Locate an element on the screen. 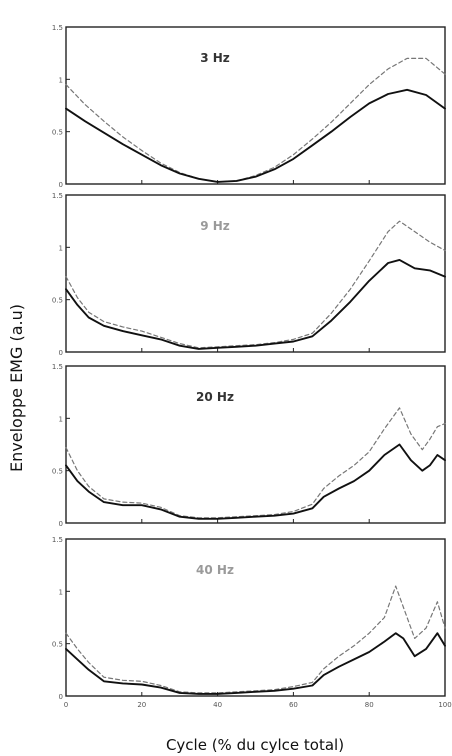 Image resolution: width=452 pixels, height=756 pixels. panel-label: 3 Hz is located at coordinates (215, 58).